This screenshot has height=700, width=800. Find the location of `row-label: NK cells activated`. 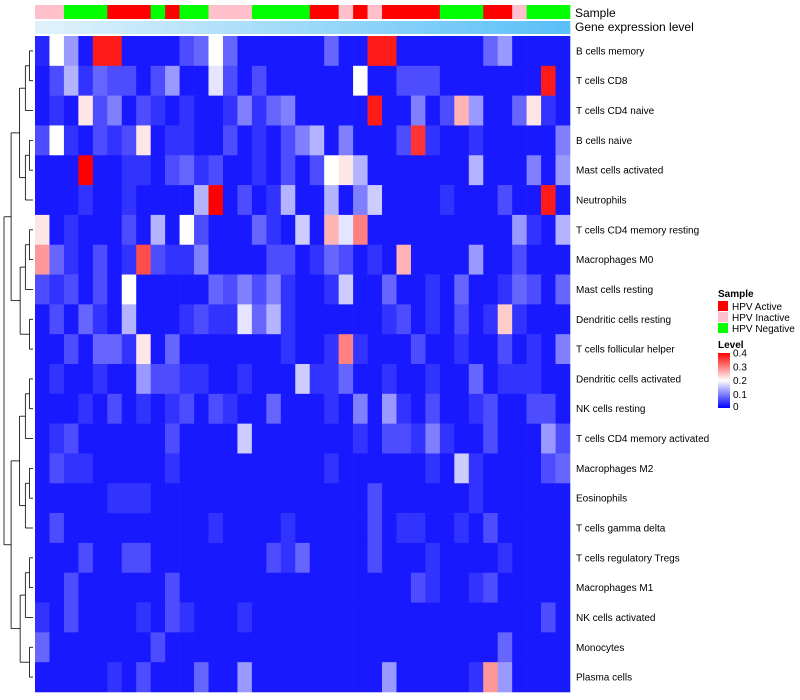

row-label: NK cells activated is located at coordinates (615, 618).